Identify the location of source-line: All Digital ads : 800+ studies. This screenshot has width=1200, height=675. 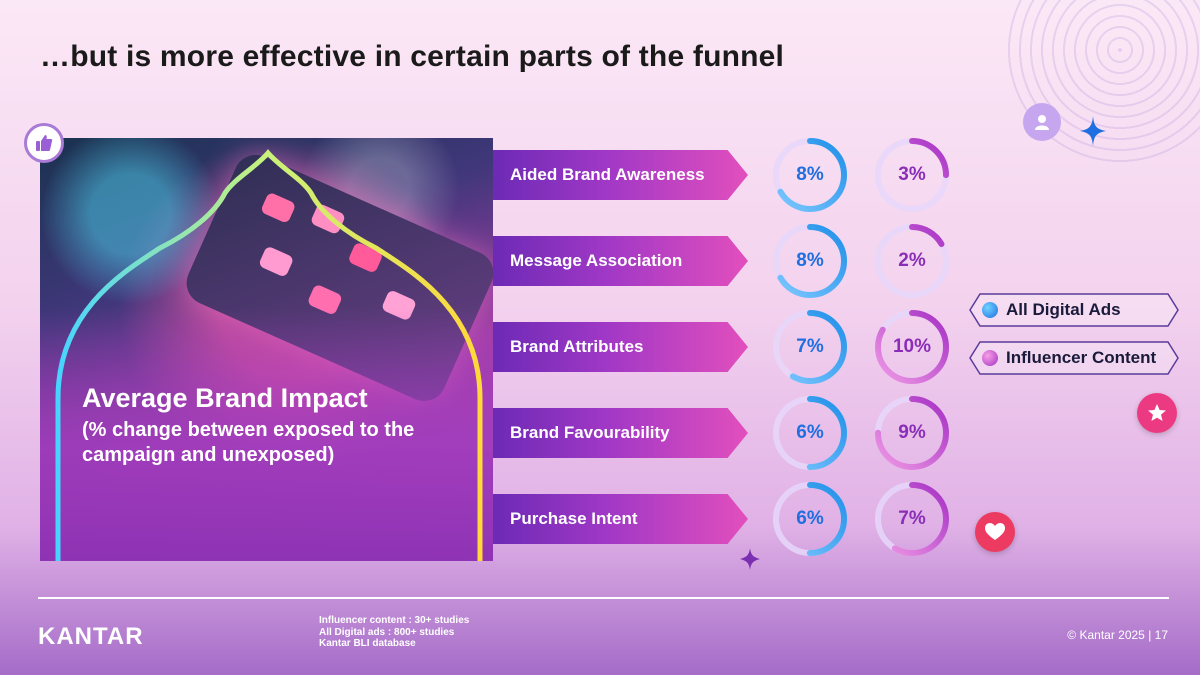
(387, 632).